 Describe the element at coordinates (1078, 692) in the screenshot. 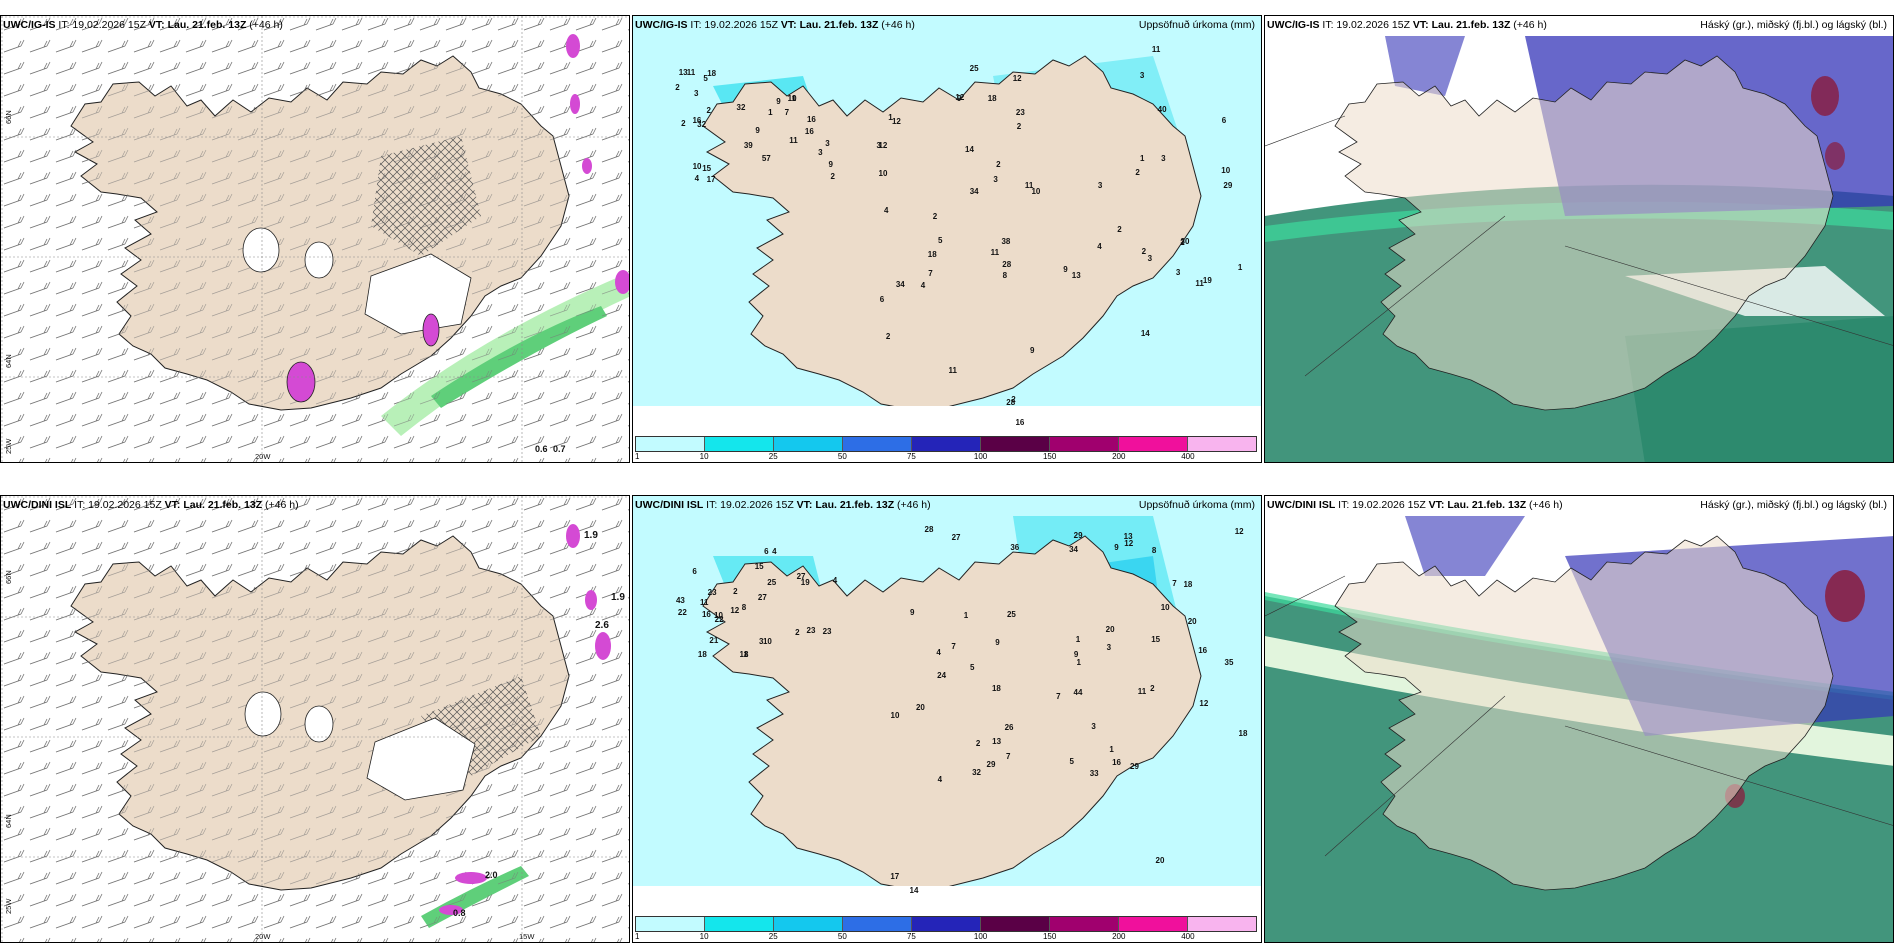

I see `precip-value: 44` at that location.